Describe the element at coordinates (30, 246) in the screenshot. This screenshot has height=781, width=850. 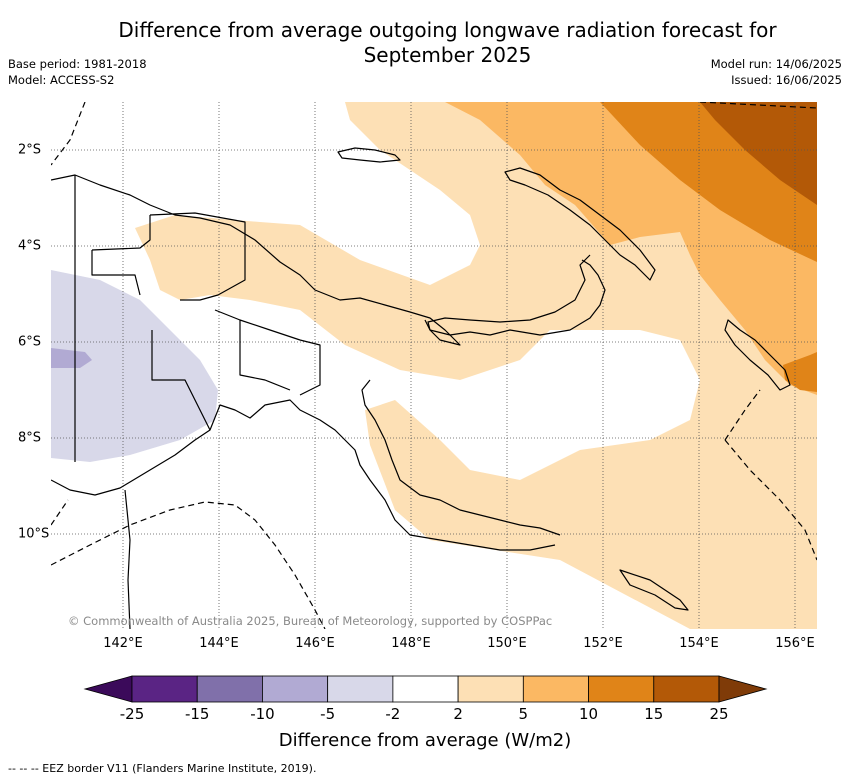
I see `lat-label: 4°S` at that location.